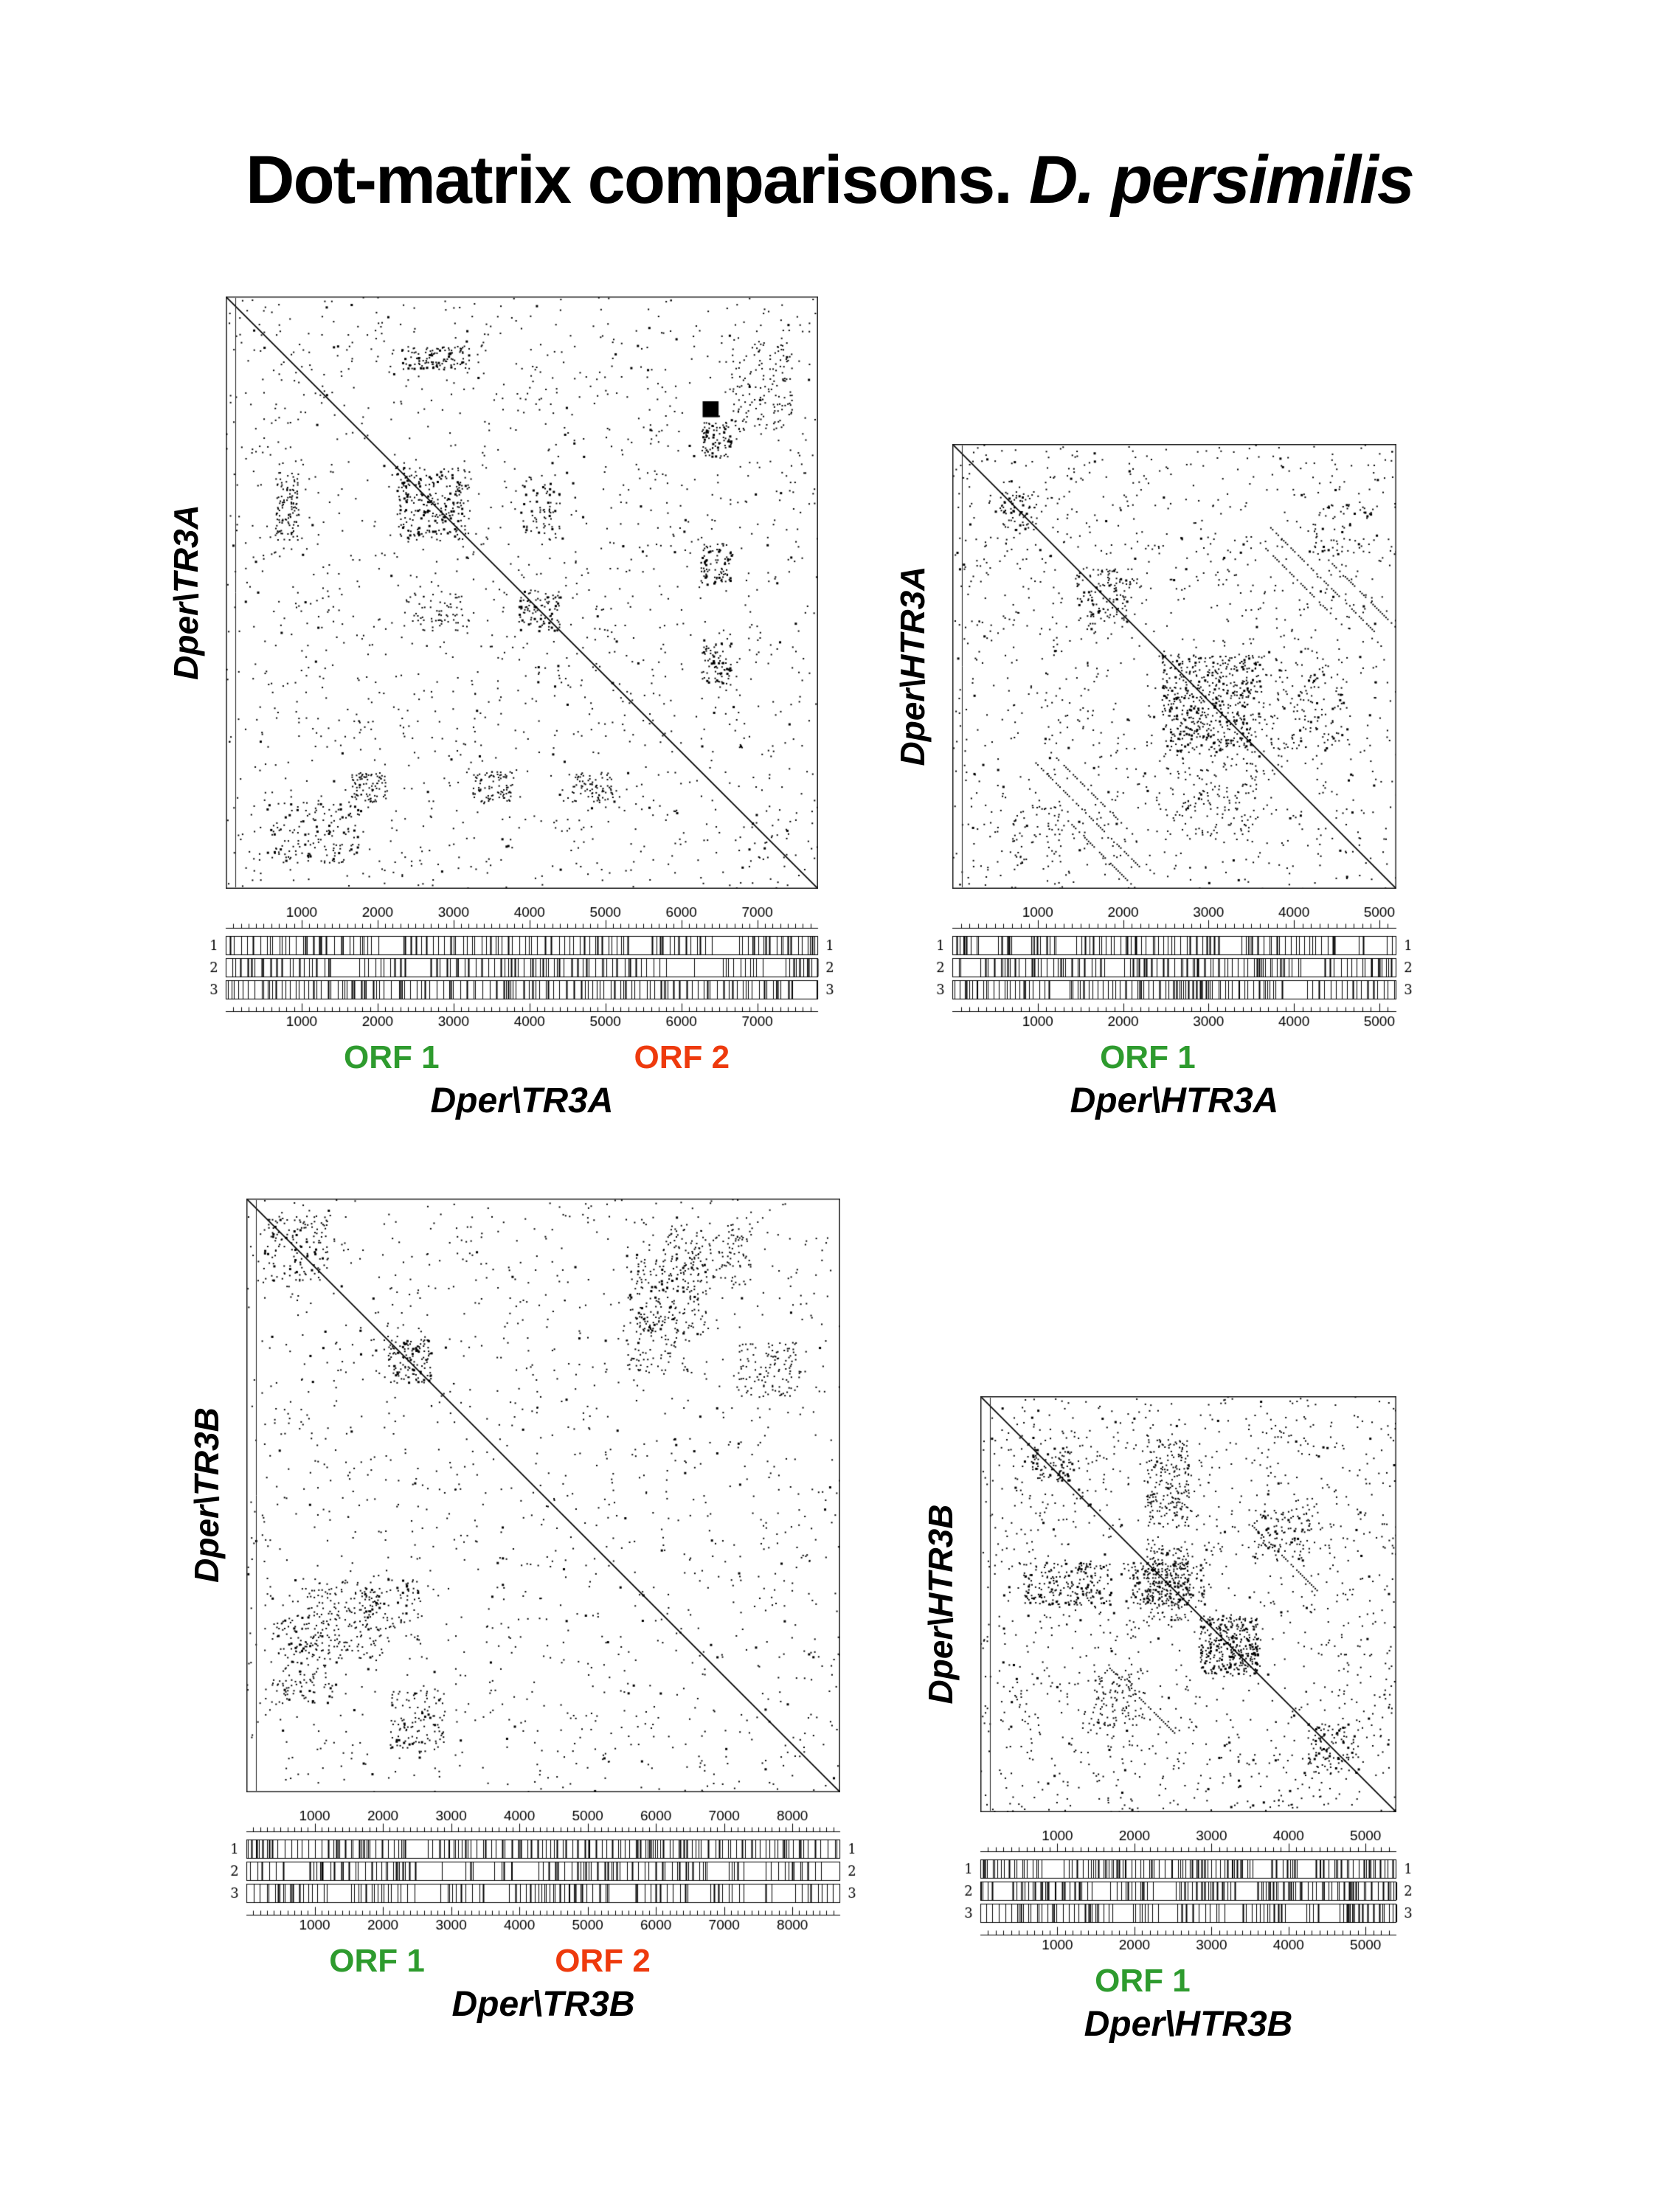 The height and width of the screenshot is (2212, 1659). I want to click on dotplot-canvas-htr3b, so click(1188, 1604).